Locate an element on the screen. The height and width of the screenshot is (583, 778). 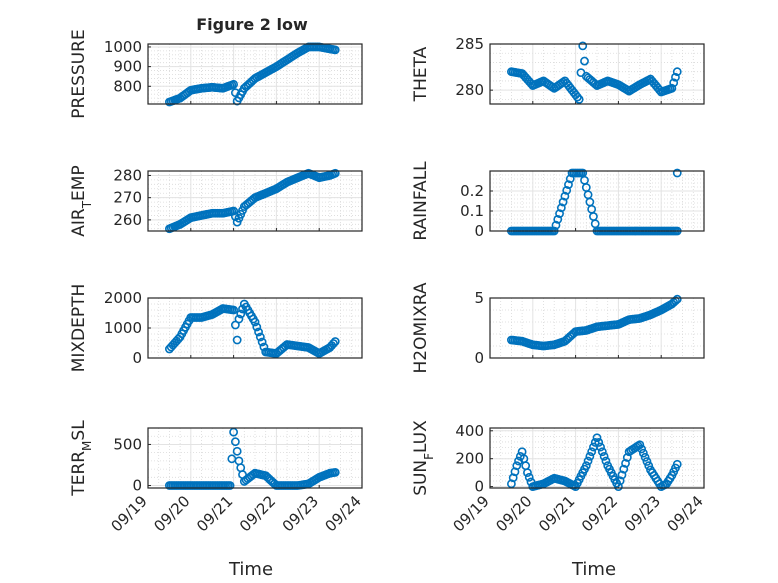
y-tick-label: 400 is located at coordinates (469, 431).